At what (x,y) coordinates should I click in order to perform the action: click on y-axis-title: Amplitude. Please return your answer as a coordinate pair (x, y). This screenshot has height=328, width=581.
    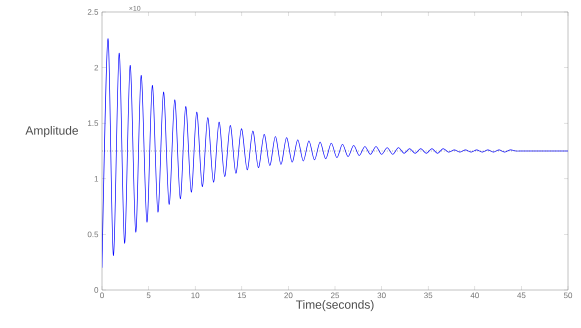
    Looking at the image, I should click on (51, 132).